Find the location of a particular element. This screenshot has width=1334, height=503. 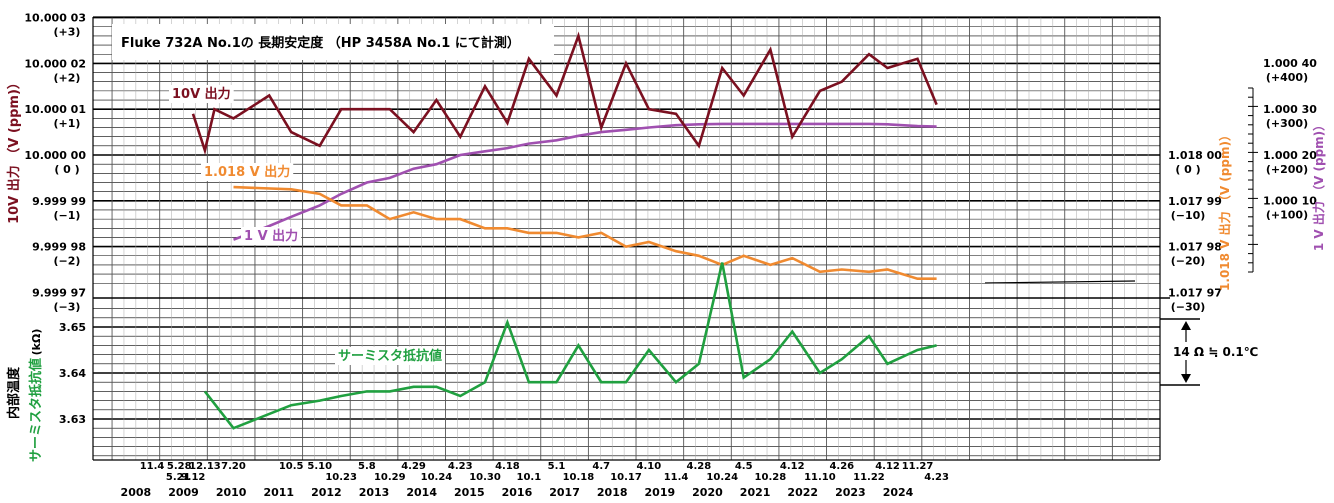

y2-tick-label: 1.018 00 is located at coordinates (1195, 155).